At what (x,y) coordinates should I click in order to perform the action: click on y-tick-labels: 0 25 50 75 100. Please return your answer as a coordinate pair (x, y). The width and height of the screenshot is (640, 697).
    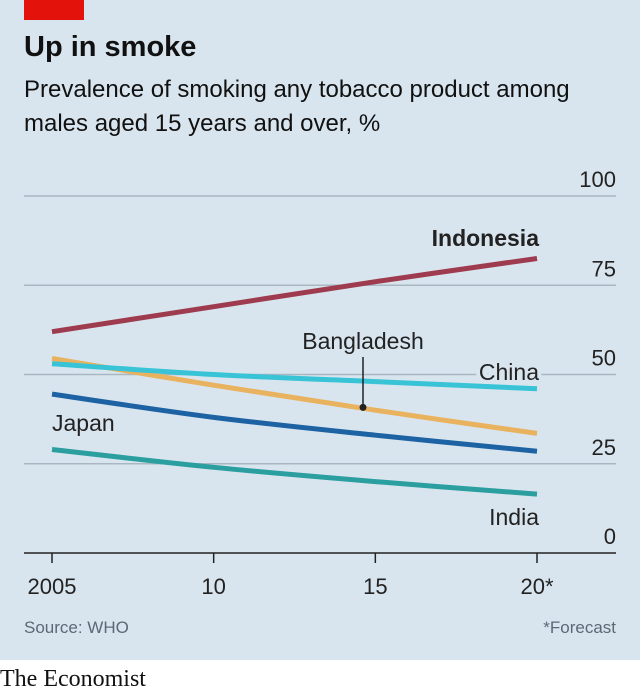
    Looking at the image, I should click on (597, 358).